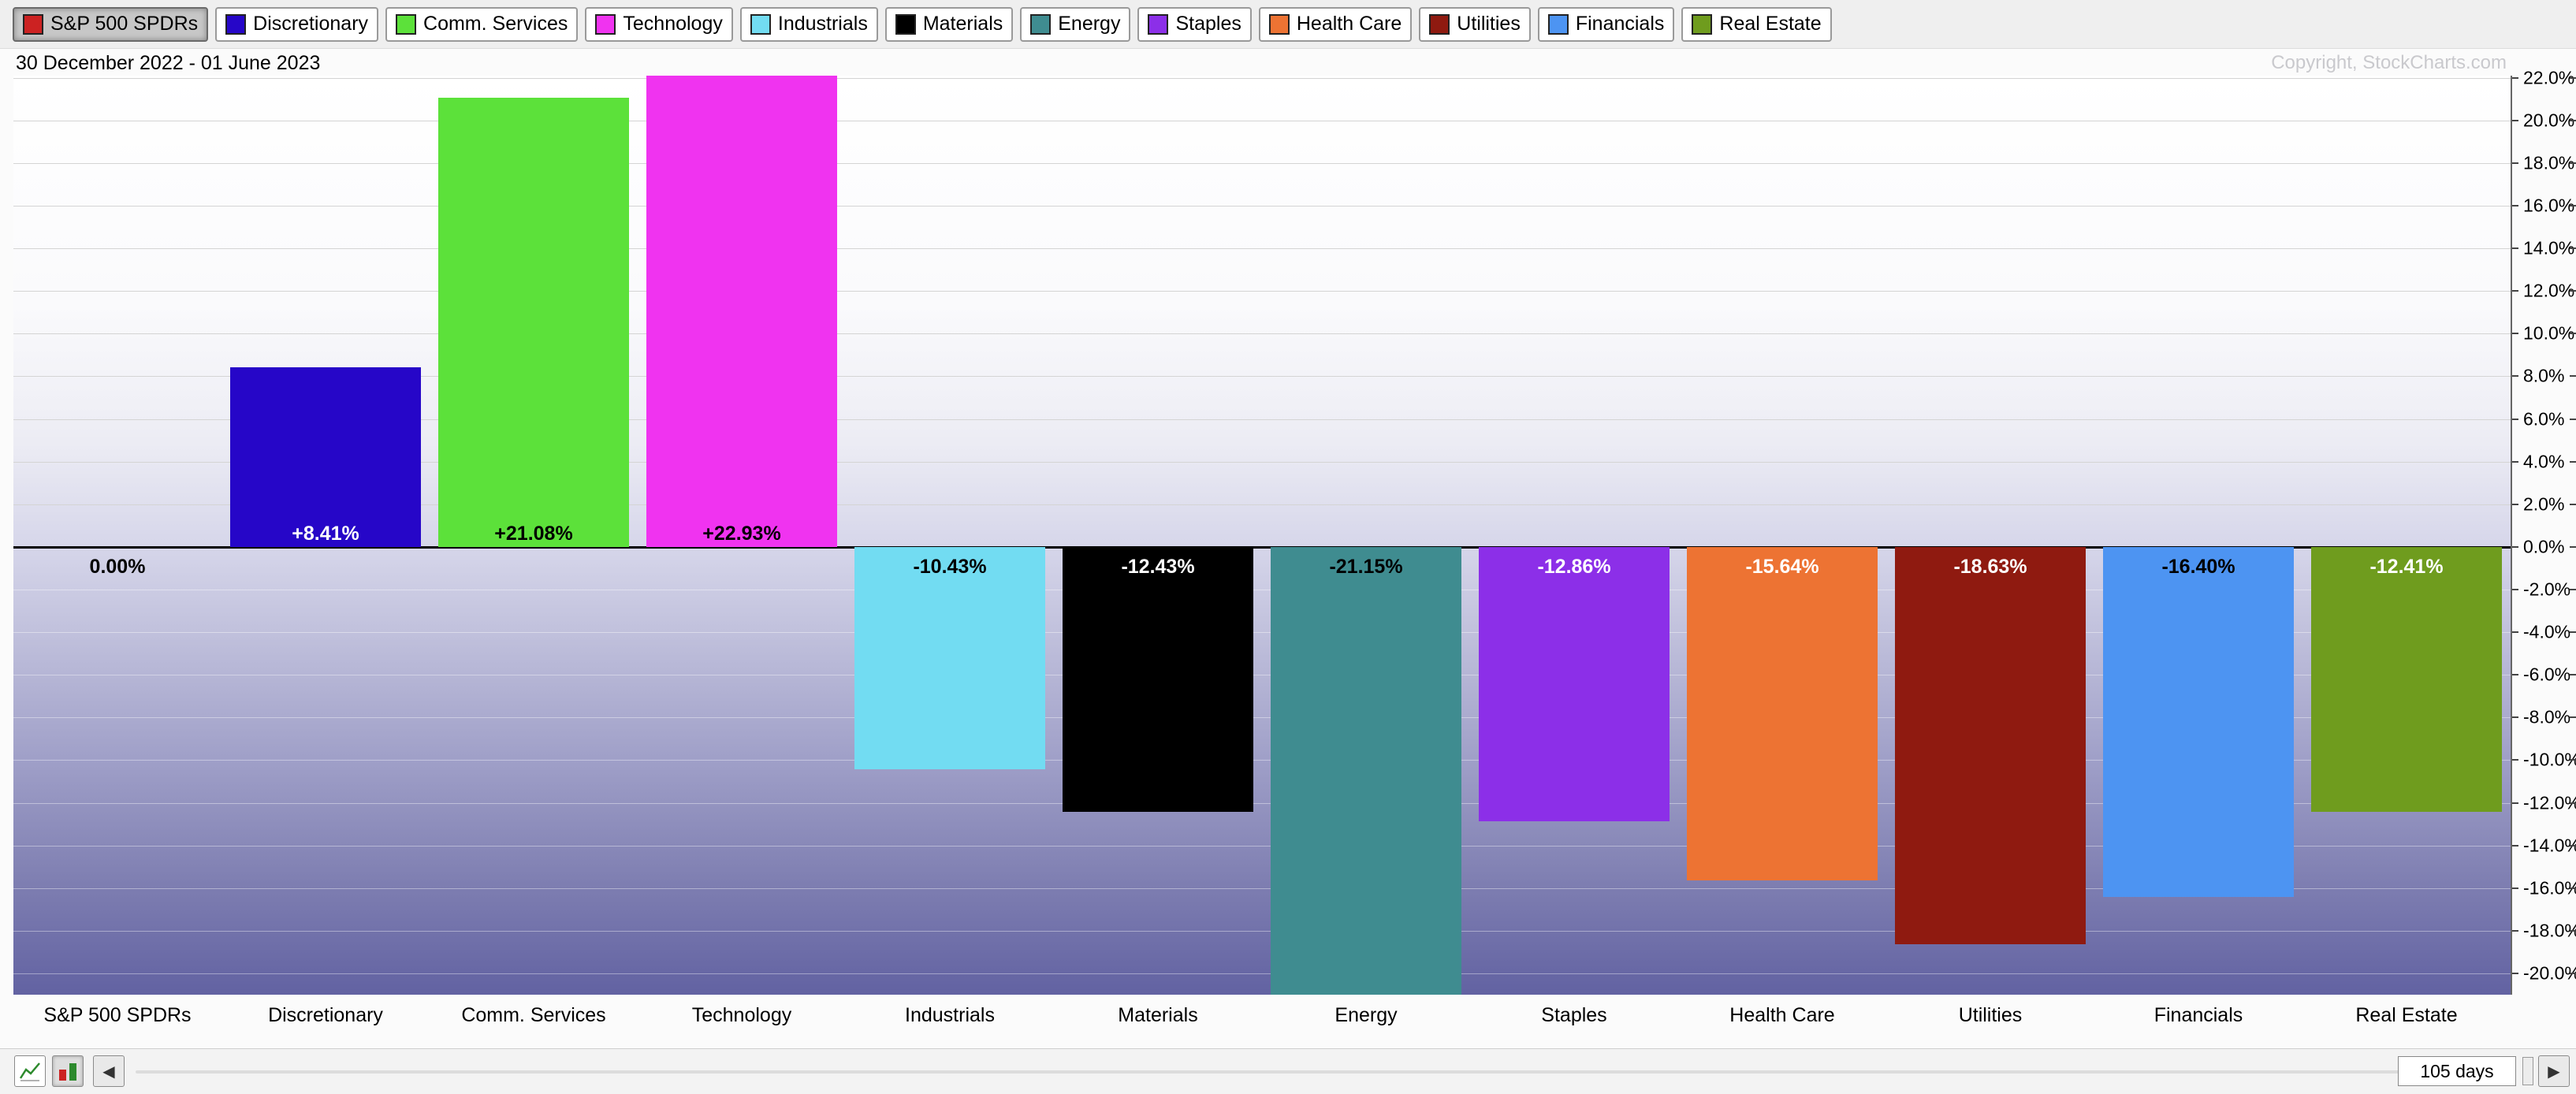 The width and height of the screenshot is (2576, 1094). What do you see at coordinates (950, 1015) in the screenshot?
I see `x-axis-label: Industrials` at bounding box center [950, 1015].